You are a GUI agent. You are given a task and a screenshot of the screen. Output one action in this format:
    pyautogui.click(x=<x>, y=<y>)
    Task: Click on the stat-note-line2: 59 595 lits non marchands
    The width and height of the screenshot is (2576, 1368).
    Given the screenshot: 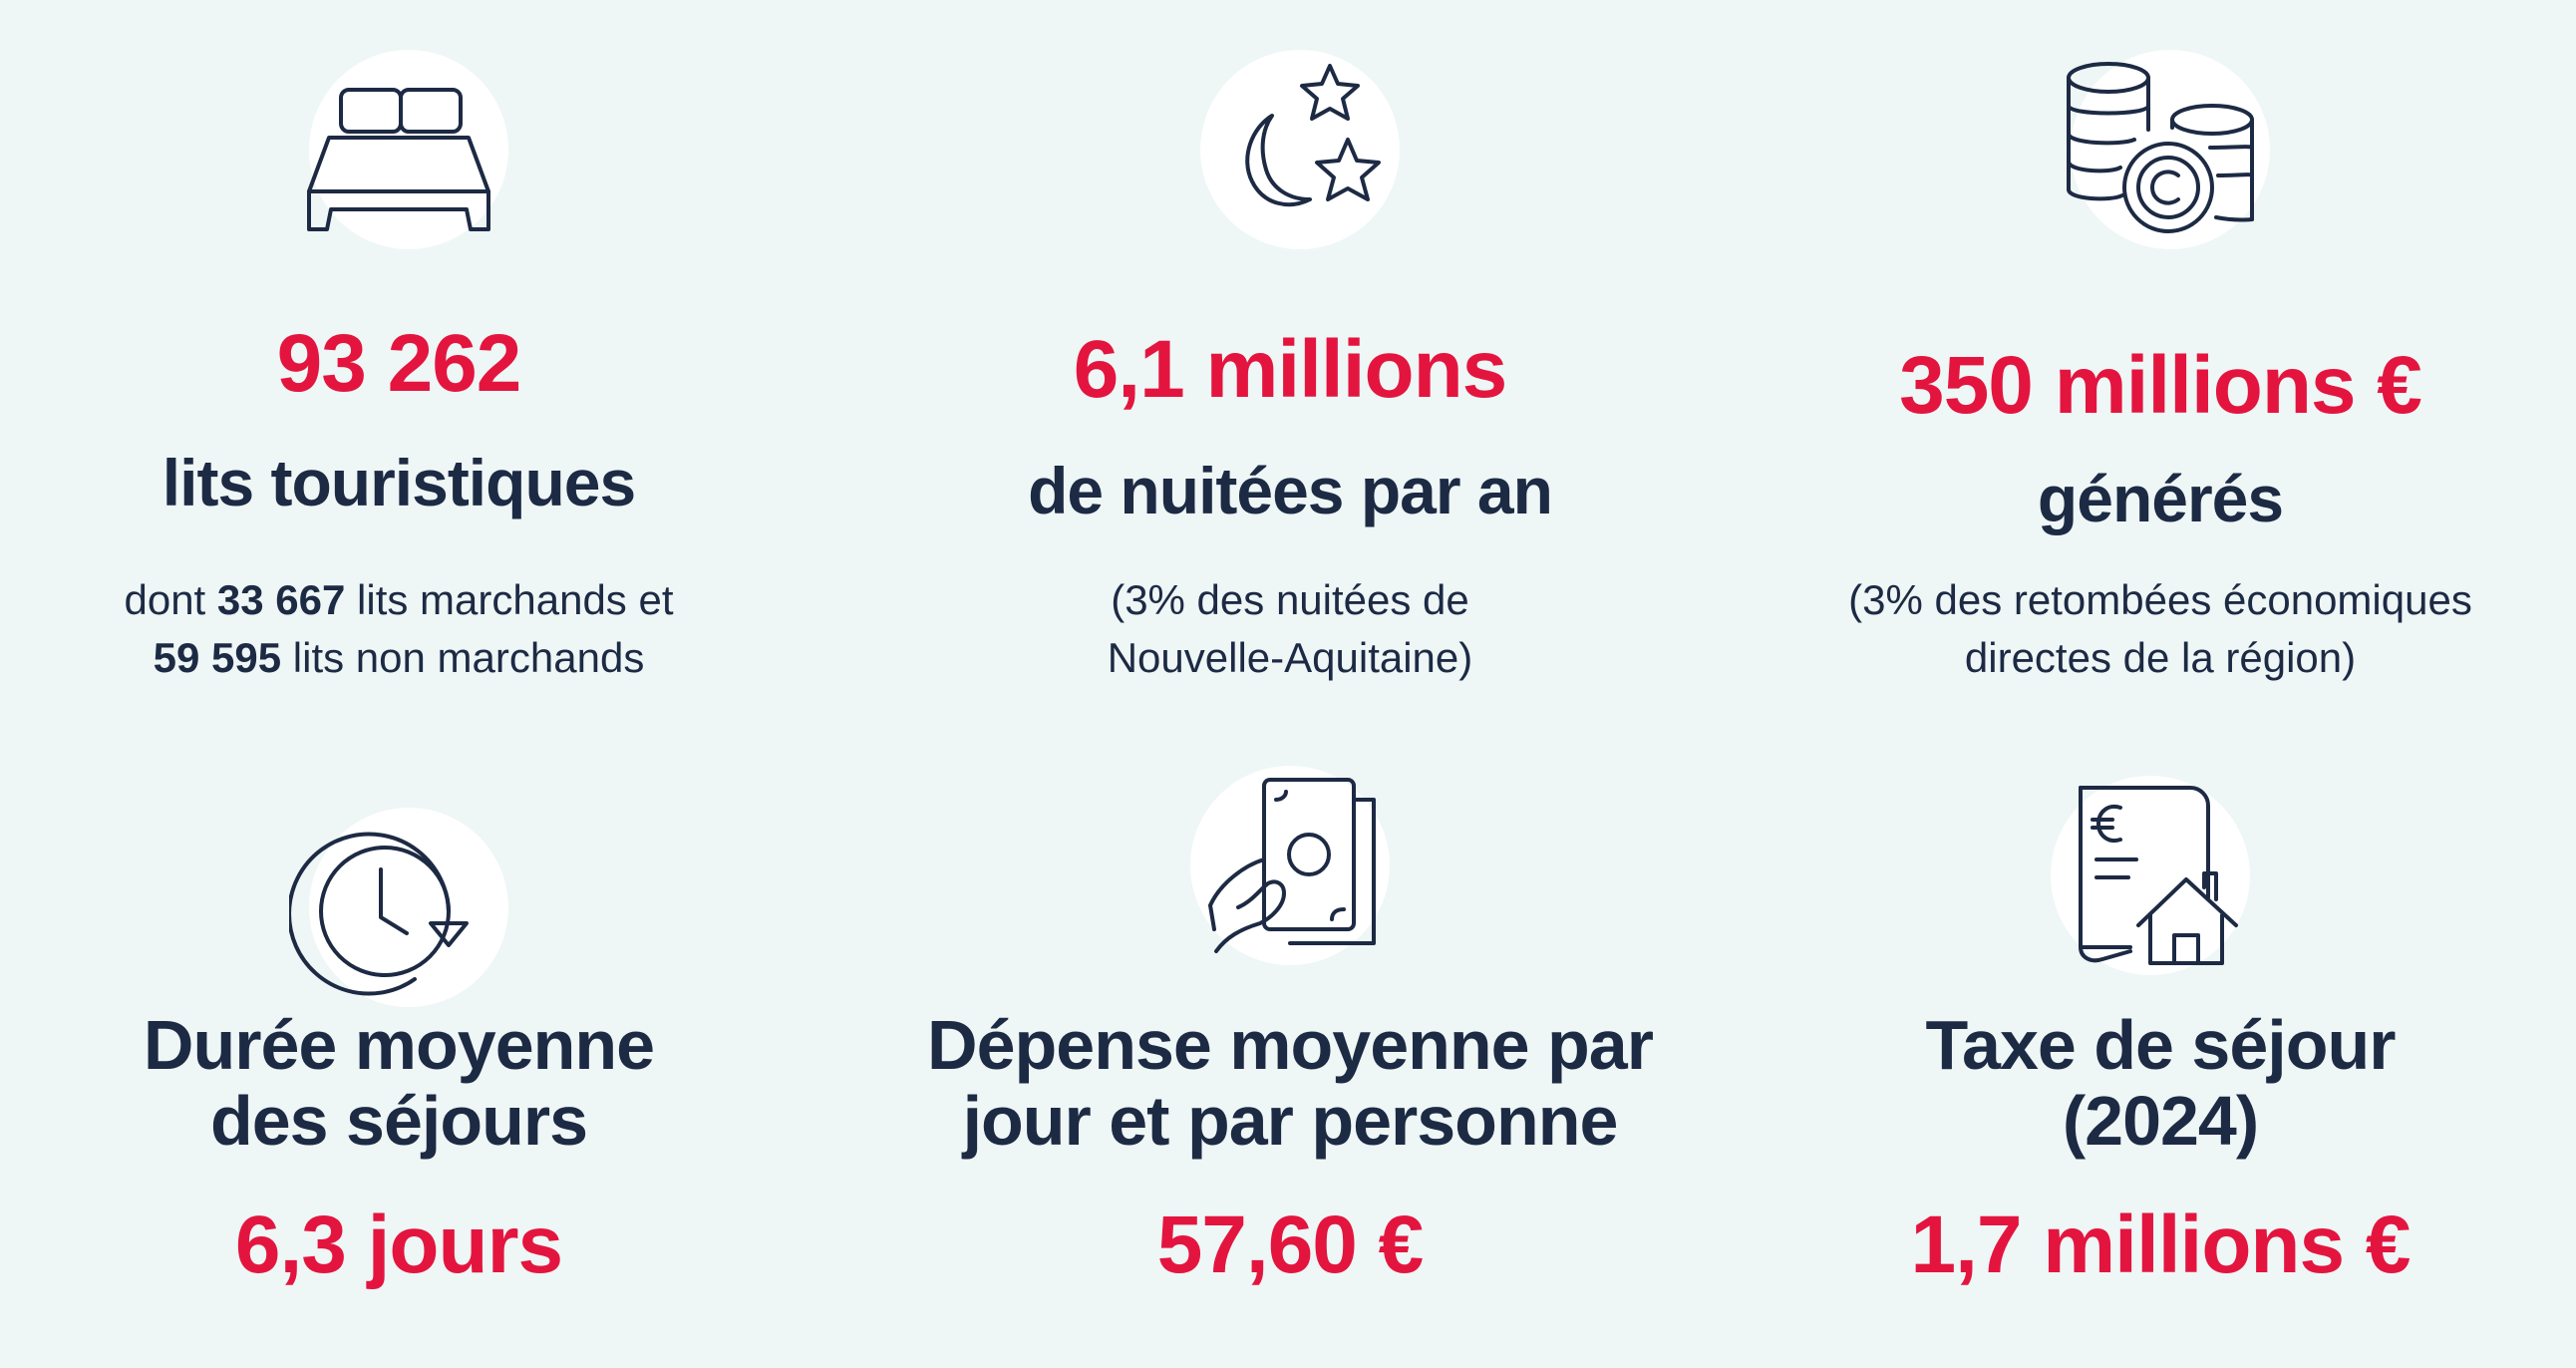 What is the action you would take?
    pyautogui.click(x=403, y=658)
    